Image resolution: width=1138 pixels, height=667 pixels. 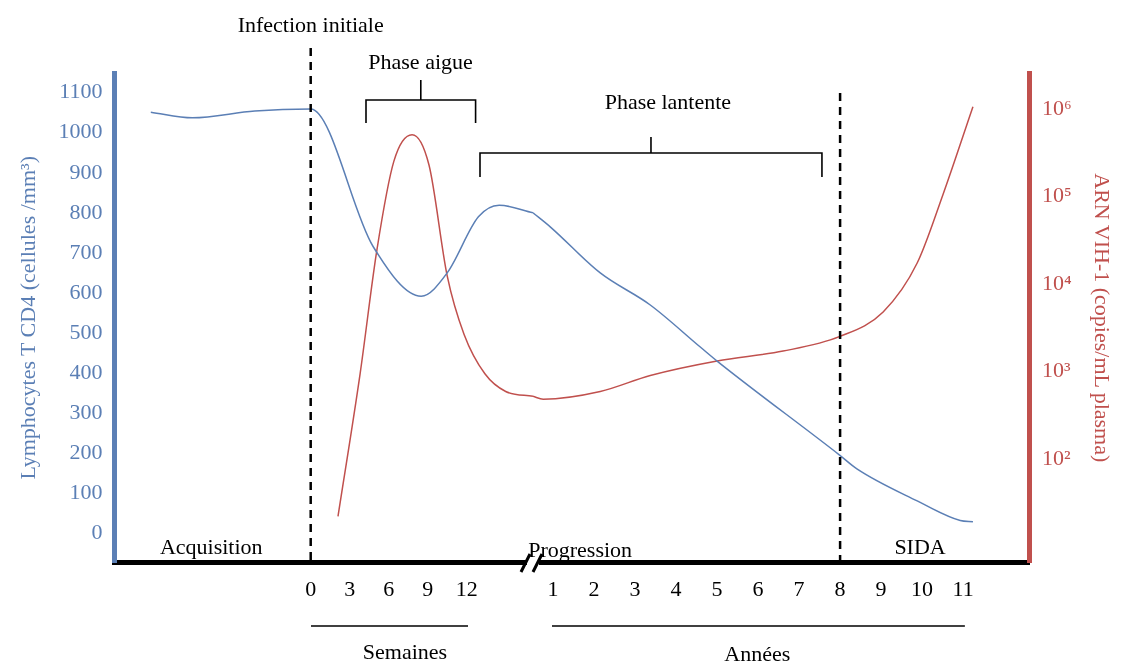 What do you see at coordinates (420, 62) in the screenshot?
I see `annotation: Phase aigue` at bounding box center [420, 62].